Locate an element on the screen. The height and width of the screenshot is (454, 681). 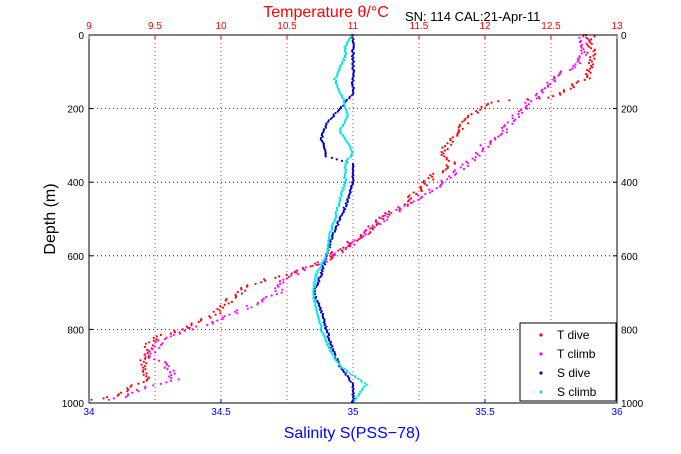
y-tick-label-left: 600 is located at coordinates (75, 257).